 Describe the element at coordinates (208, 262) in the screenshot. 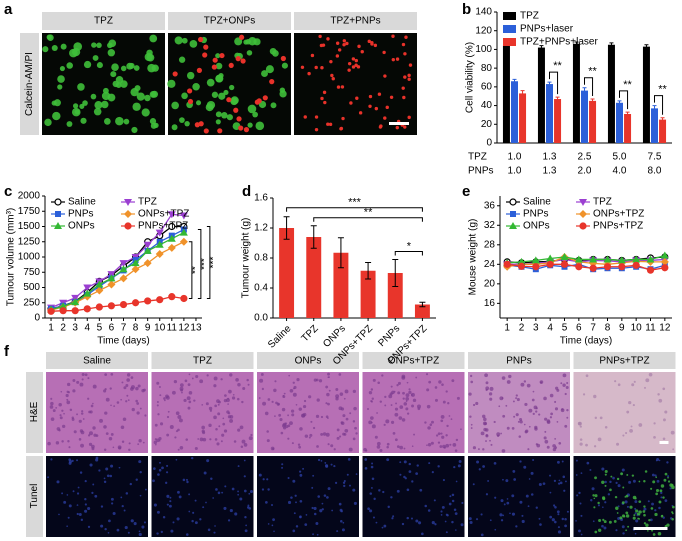

I see `significance-bracket` at that location.